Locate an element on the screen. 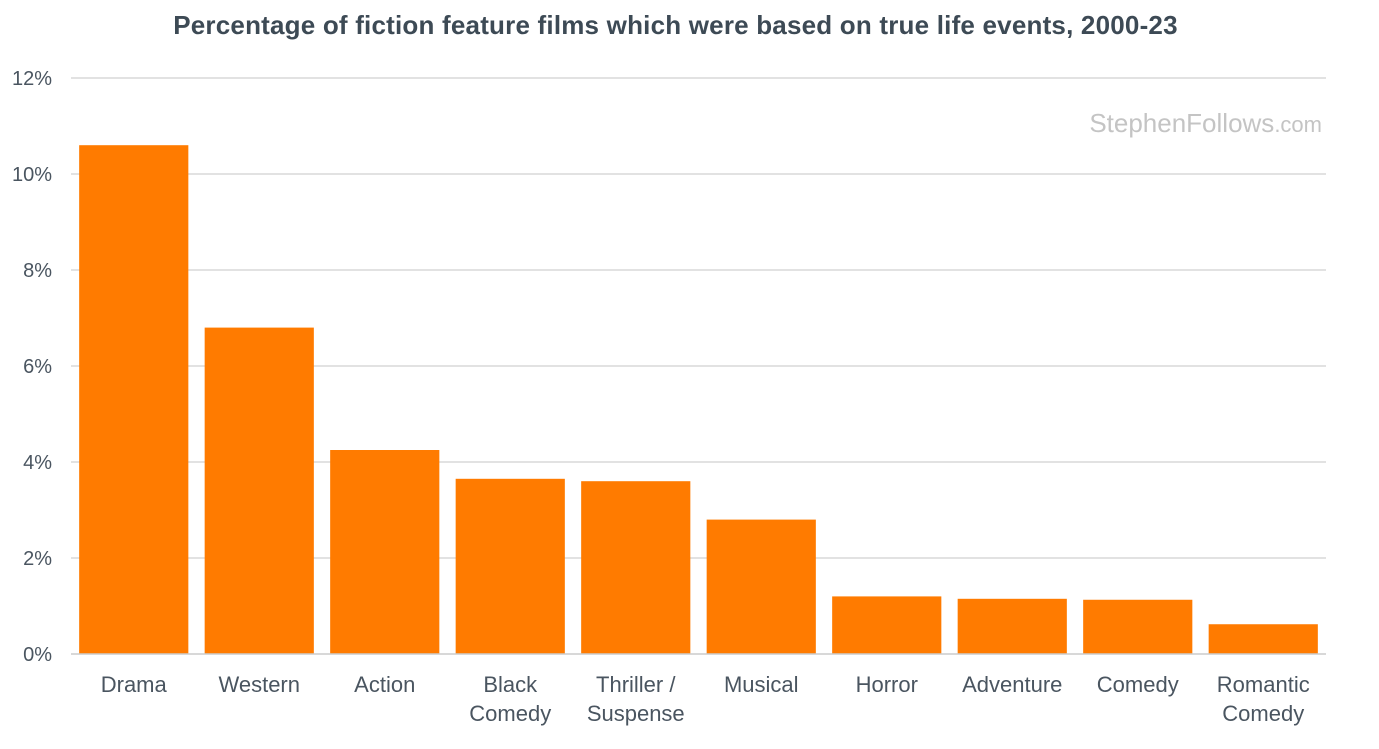 This screenshot has width=1379, height=749. y-tick-label: 10% is located at coordinates (32, 175).